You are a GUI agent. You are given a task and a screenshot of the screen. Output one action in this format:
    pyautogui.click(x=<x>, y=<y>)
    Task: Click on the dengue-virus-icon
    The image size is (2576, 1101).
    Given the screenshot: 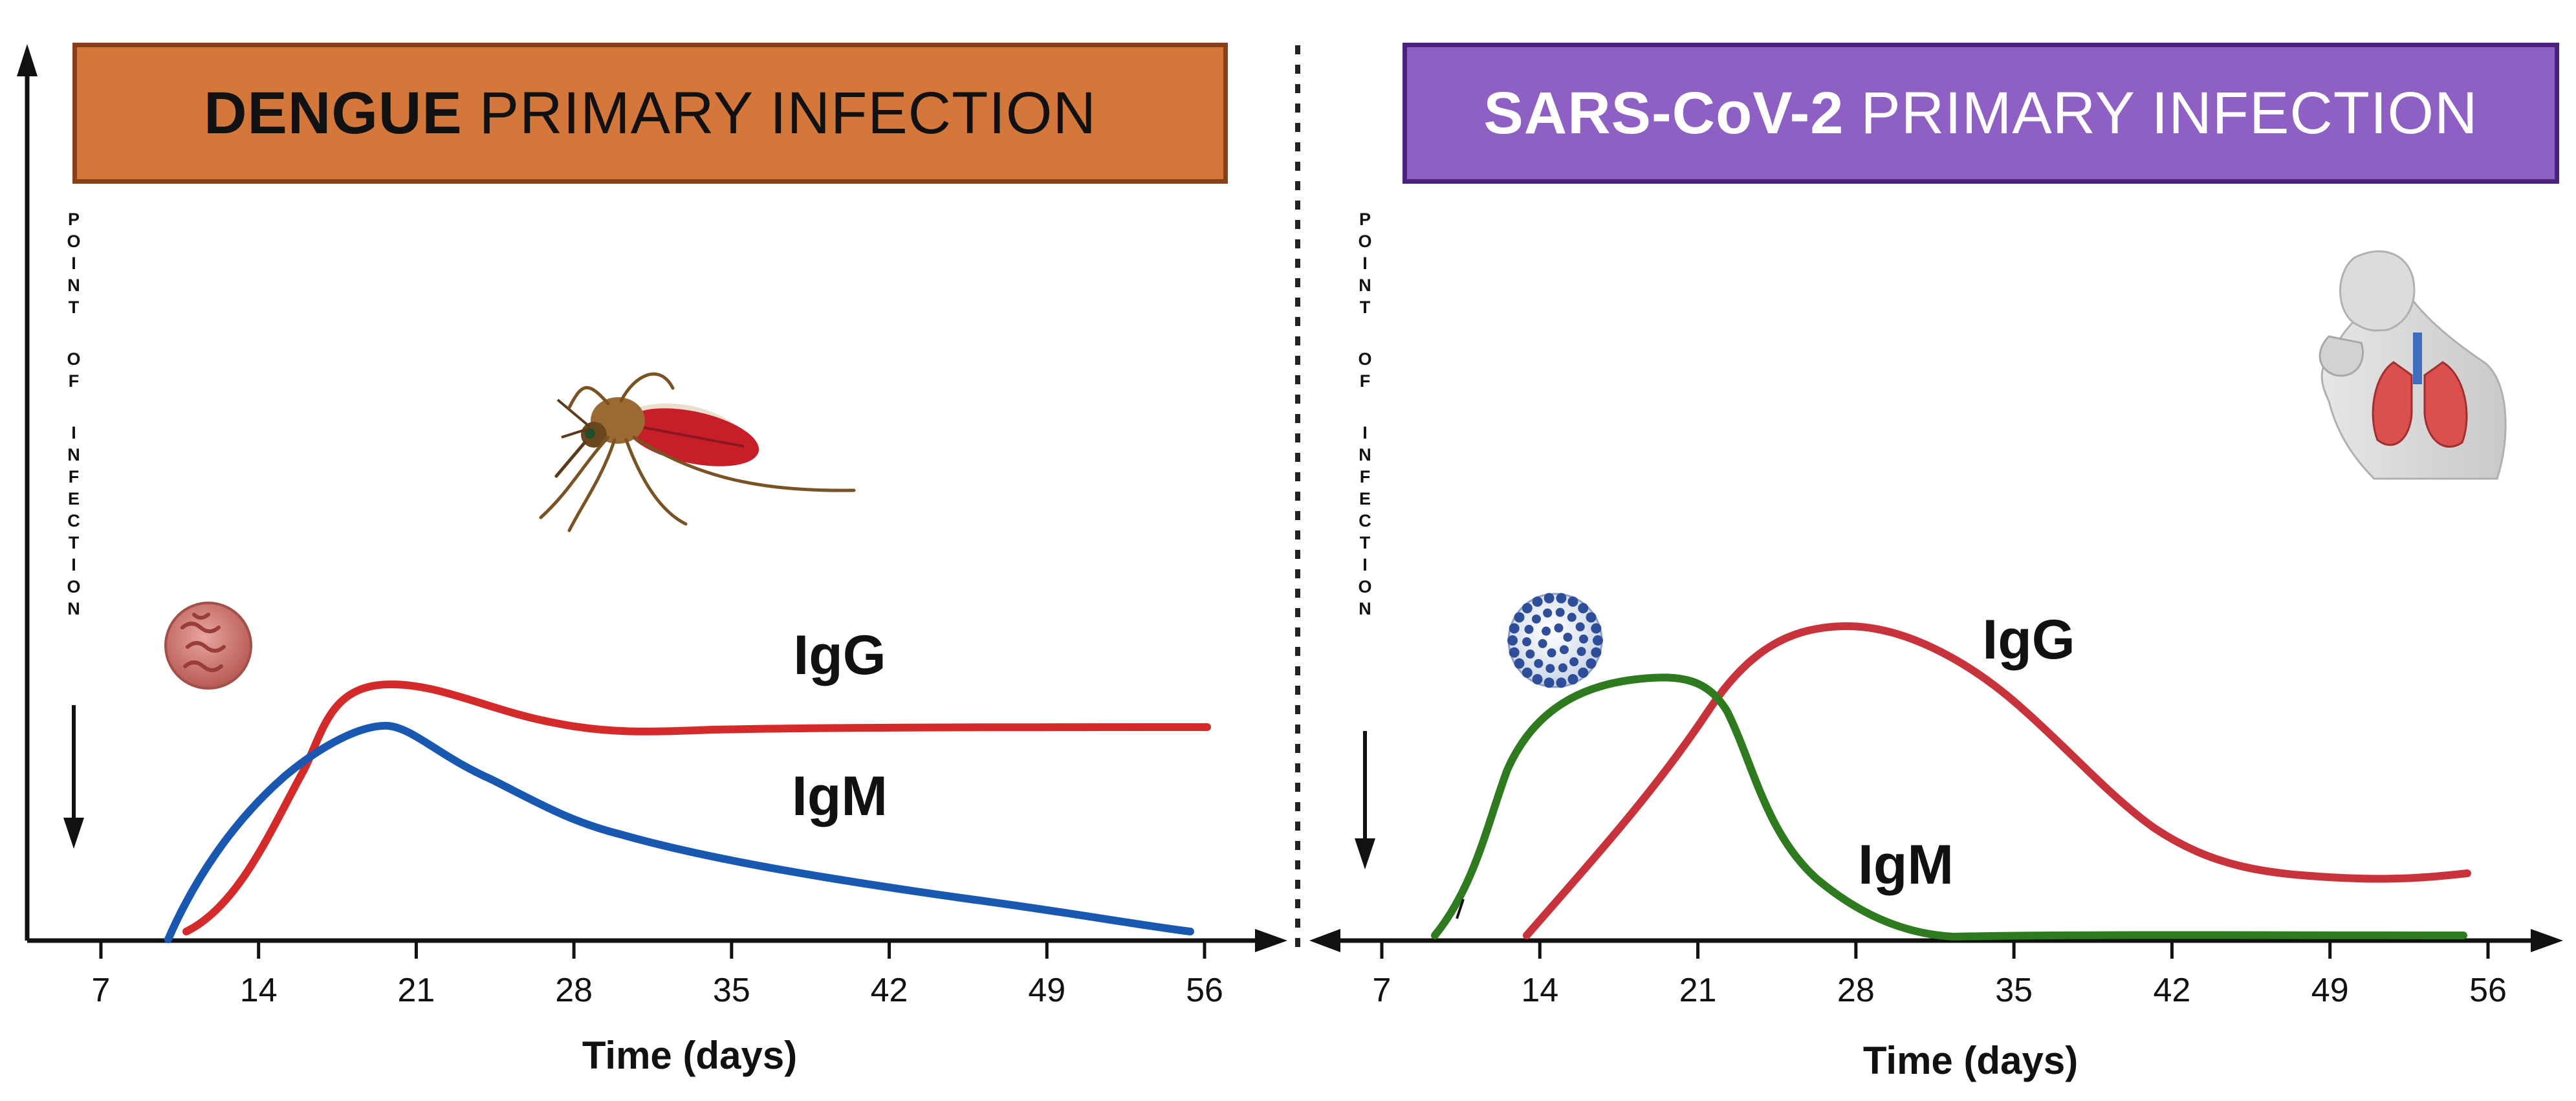 What is the action you would take?
    pyautogui.click(x=208, y=646)
    